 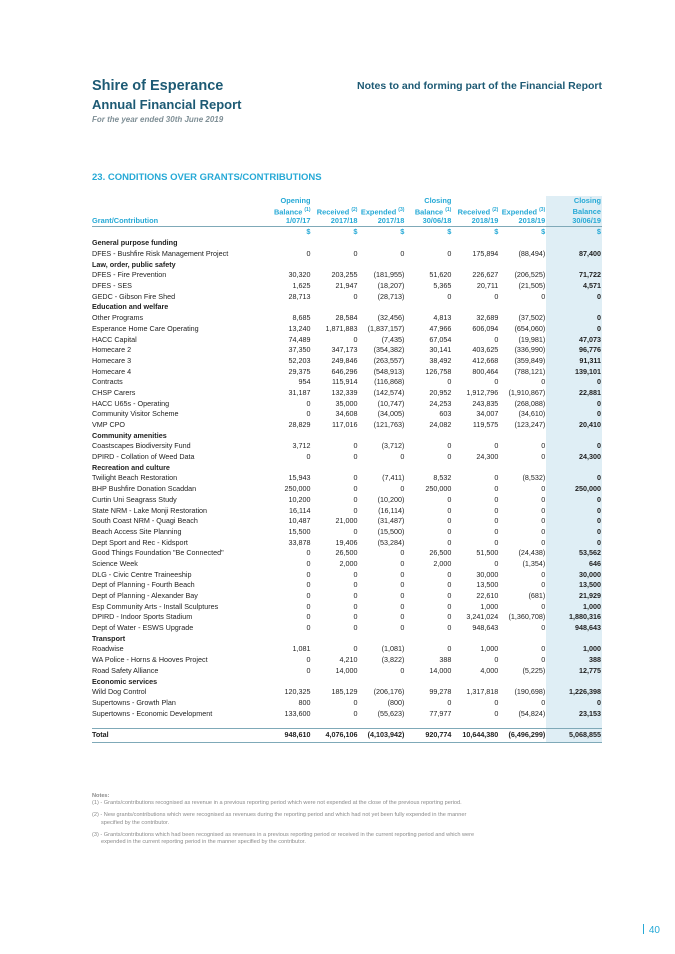 I want to click on closing-balance-cell: 250,000, so click(x=574, y=489).